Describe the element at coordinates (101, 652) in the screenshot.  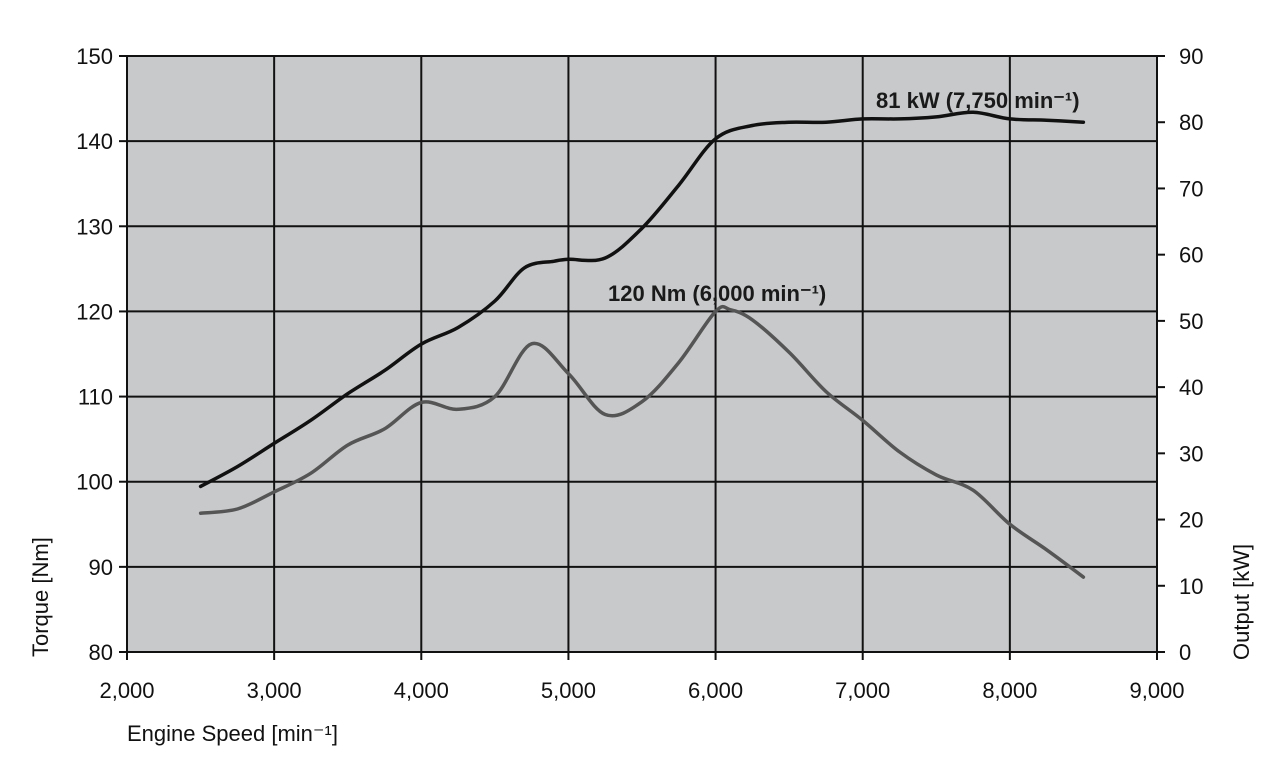
I see `torque-tick-label-0: 80` at that location.